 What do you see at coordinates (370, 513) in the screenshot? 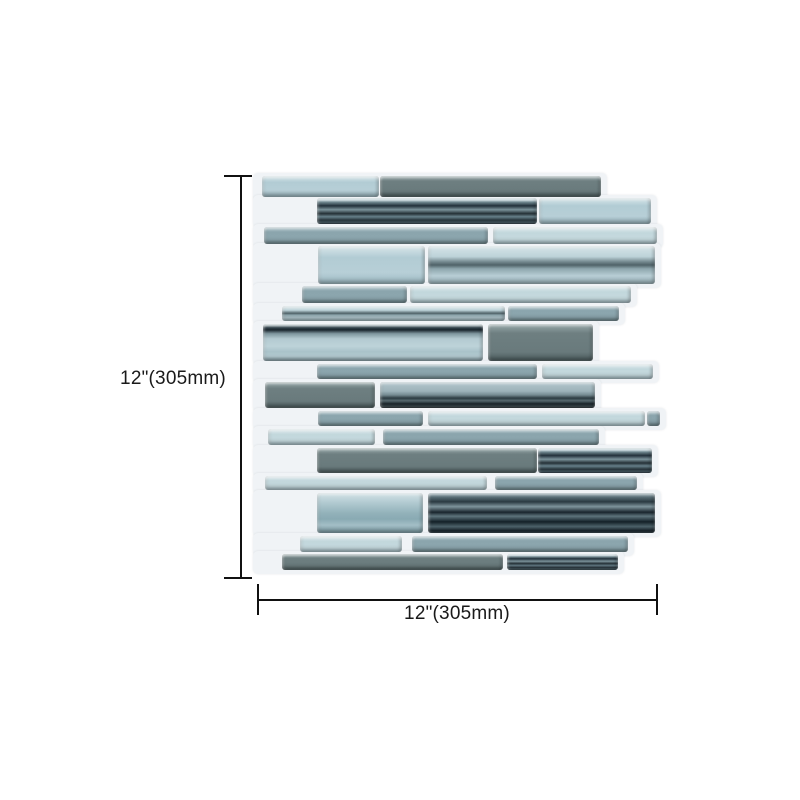
I see `mosaic-tile-lightstripebig` at bounding box center [370, 513].